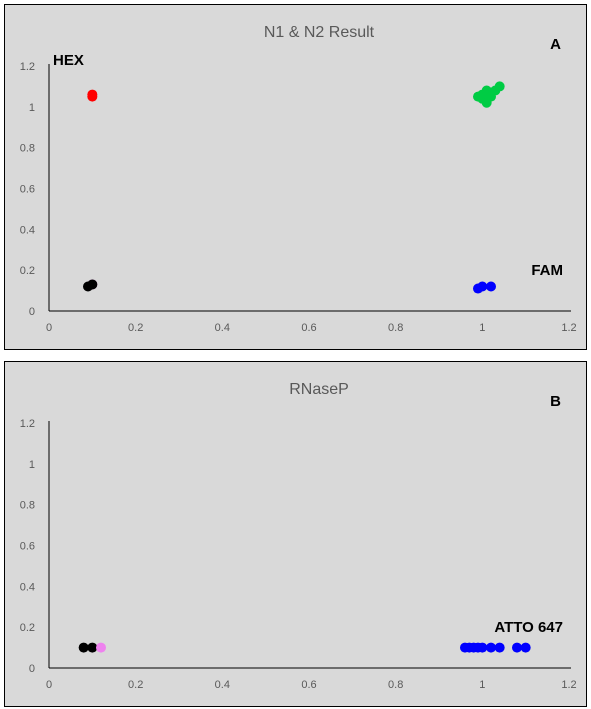 The height and width of the screenshot is (709, 591). Describe the element at coordinates (27, 190) in the screenshot. I see `chart-a-y-tick-label: 0.6` at that location.